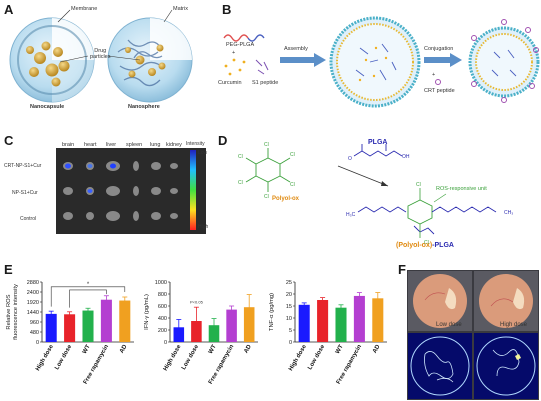  What do you see at coordinates (414, 245) in the screenshot?
I see `product-polyol-part: (Polyol-ox)` at bounding box center [414, 245].